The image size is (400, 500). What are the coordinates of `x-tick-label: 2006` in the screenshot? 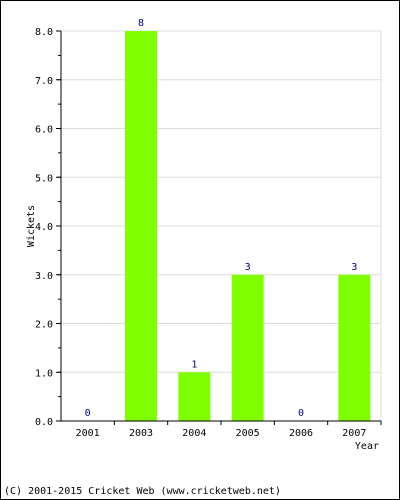 It's located at (301, 433).